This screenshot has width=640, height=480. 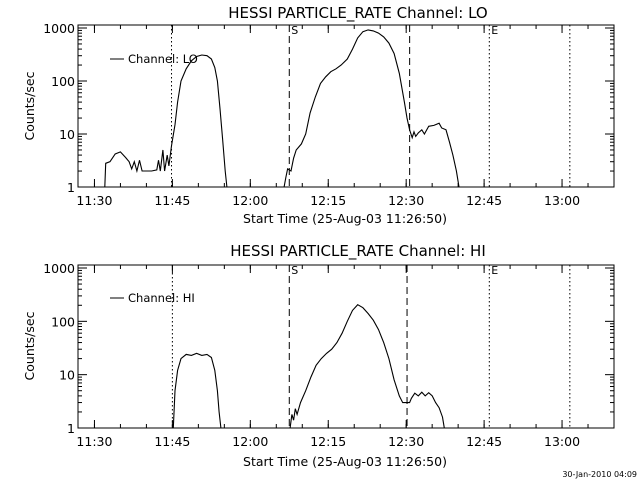 What do you see at coordinates (67, 375) in the screenshot?
I see `y-tick-label-hi: 10` at bounding box center [67, 375].